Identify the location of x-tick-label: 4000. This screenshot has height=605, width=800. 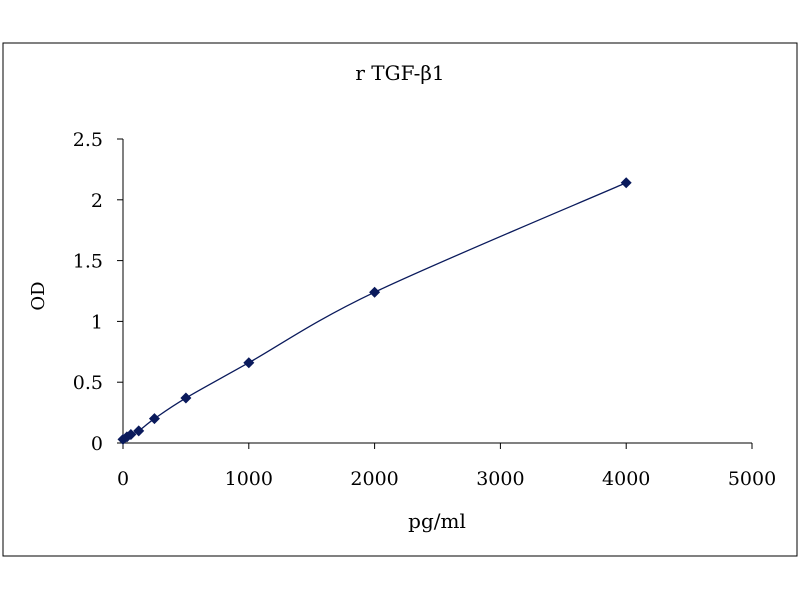
(626, 479).